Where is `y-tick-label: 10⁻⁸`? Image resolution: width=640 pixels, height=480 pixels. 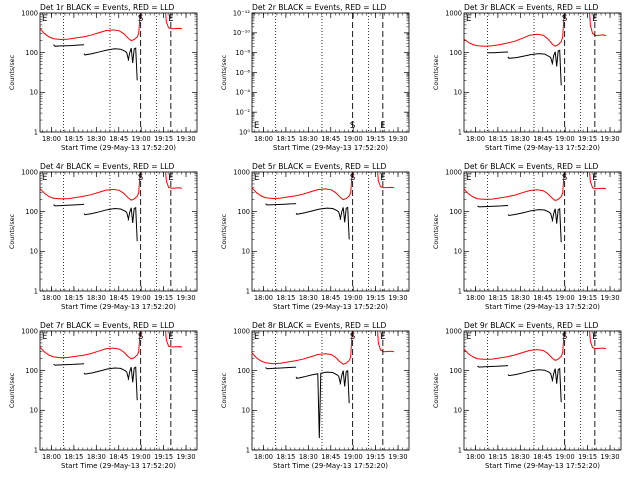
y-tick-label: 10⁻⁸ is located at coordinates (242, 53).